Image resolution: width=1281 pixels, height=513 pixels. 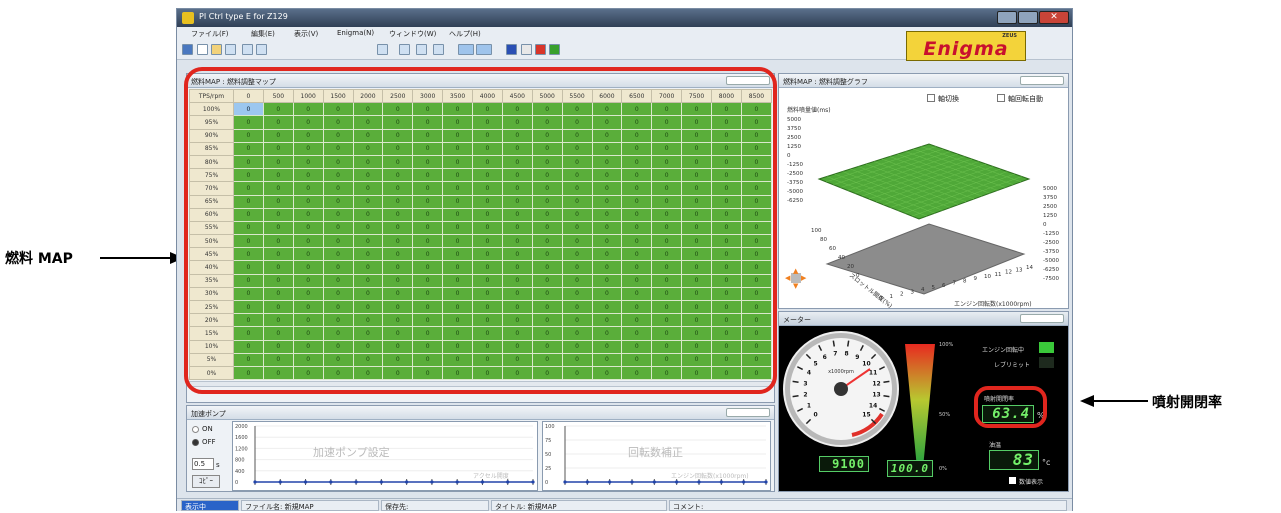 I want to click on minimize-button, so click(x=1007, y=17).